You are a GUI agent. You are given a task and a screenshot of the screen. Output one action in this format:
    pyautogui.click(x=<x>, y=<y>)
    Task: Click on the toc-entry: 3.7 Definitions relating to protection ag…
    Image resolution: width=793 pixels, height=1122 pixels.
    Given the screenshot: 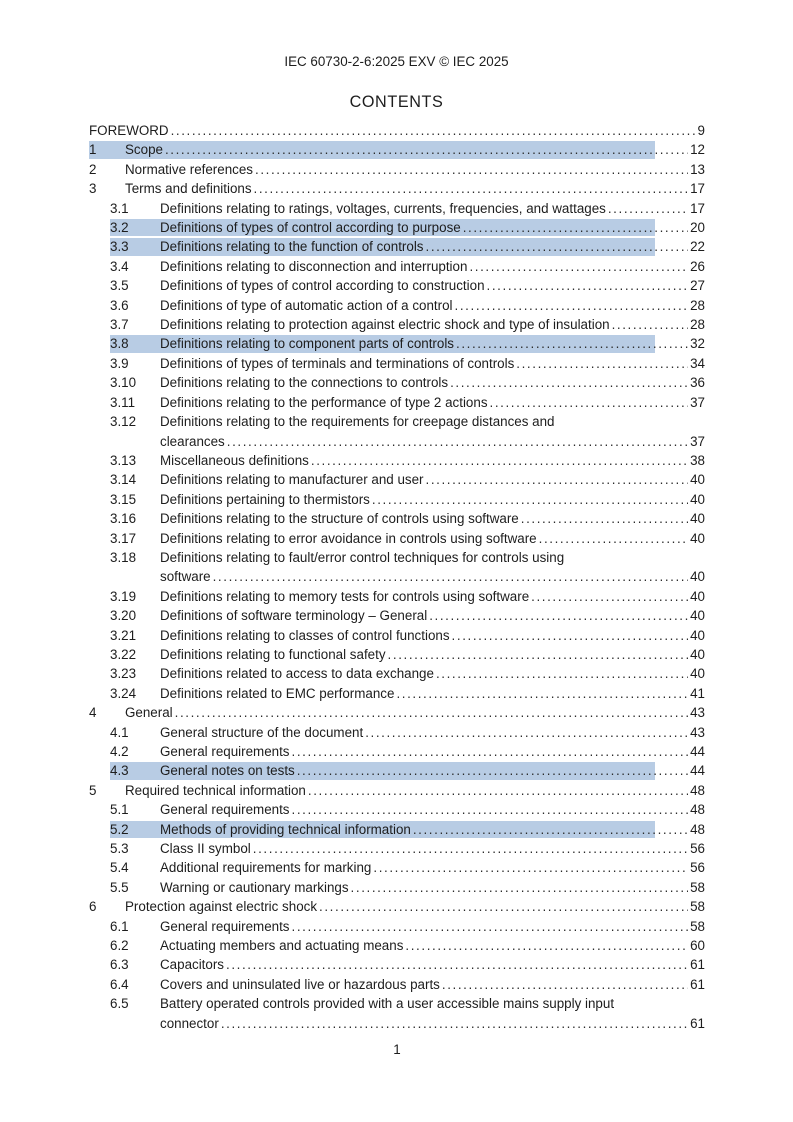 What is the action you would take?
    pyautogui.click(x=397, y=324)
    